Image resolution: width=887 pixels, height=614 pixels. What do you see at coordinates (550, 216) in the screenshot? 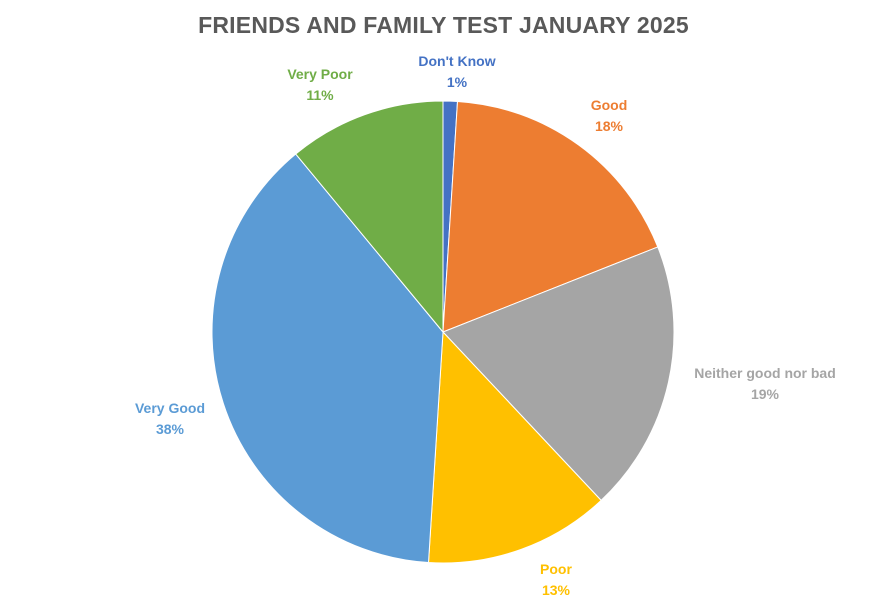
I see `pie-slice-good` at bounding box center [550, 216].